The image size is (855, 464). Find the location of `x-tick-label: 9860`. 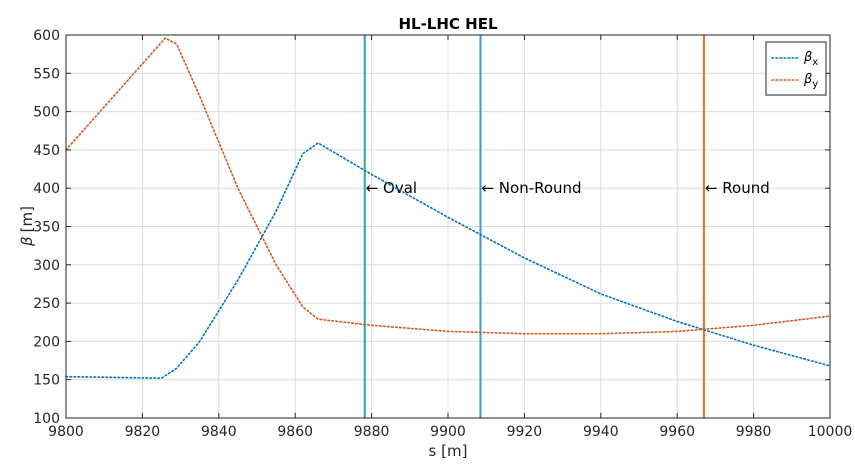

x-tick-label: 9860 is located at coordinates (295, 432).